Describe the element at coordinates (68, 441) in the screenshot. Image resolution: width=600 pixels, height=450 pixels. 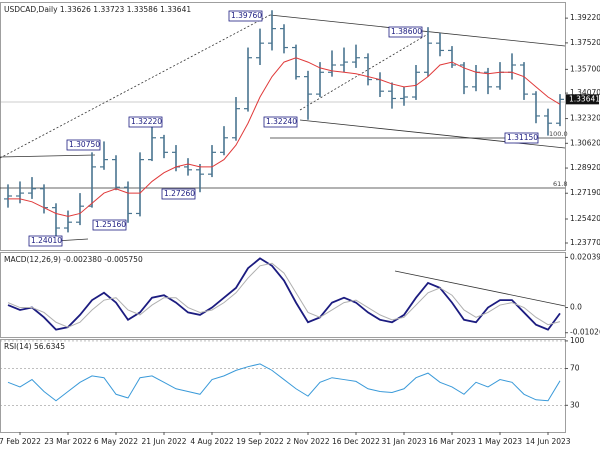
I see `x-tick-label: 23 Mar 2022` at that location.